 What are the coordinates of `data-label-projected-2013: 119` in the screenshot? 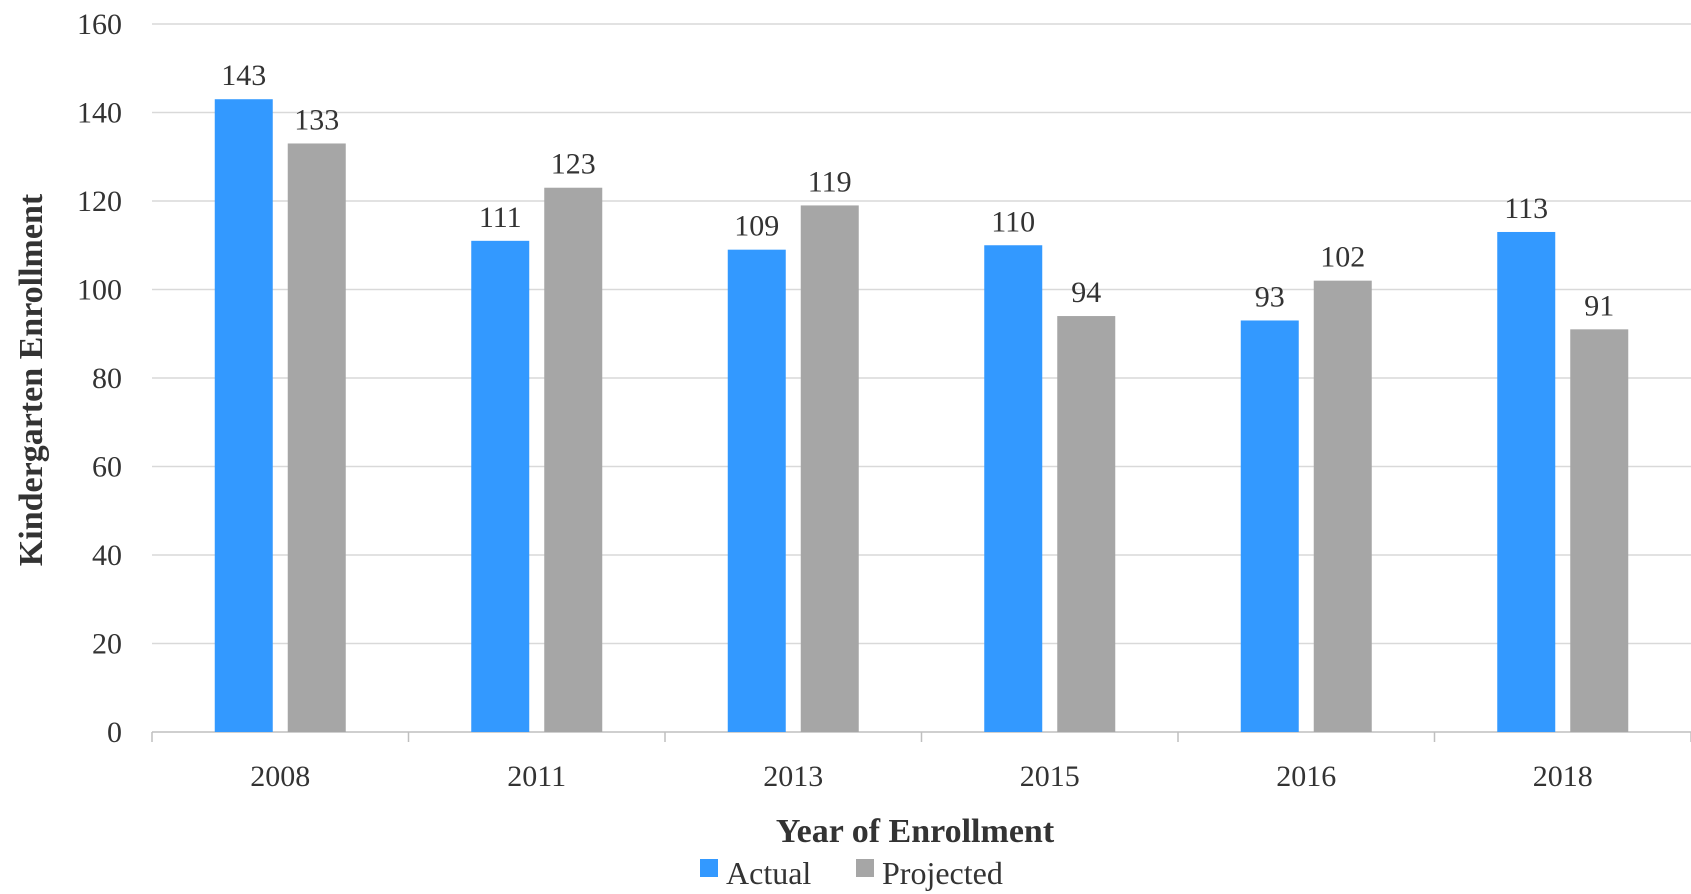 It's located at (830, 181).